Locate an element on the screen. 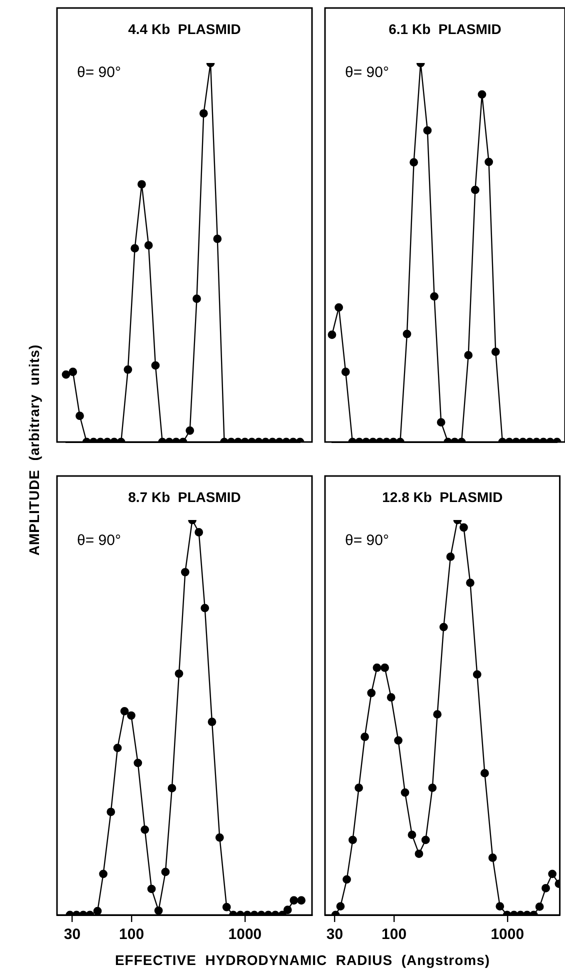  chart-title: 4.4 Kb PLASMID is located at coordinates (184, 28).